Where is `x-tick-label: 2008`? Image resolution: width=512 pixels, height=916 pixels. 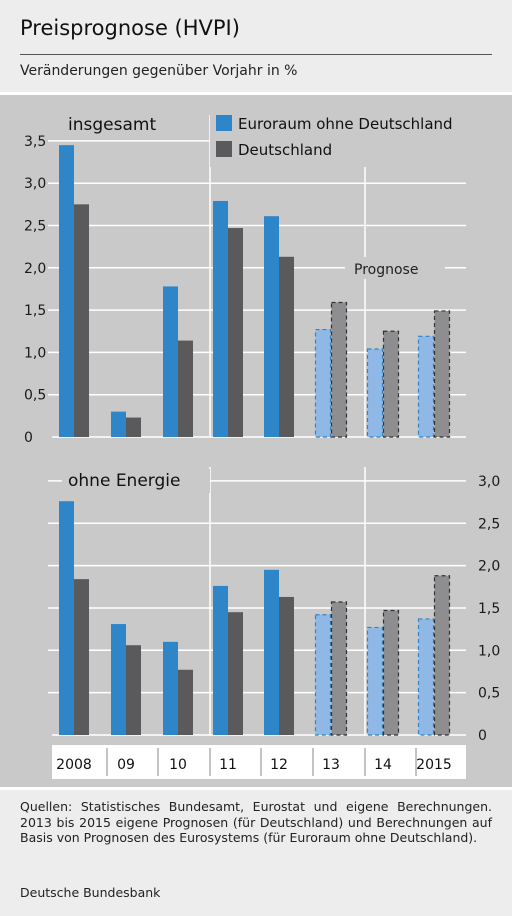
x-tick-label: 2008 is located at coordinates (74, 765).